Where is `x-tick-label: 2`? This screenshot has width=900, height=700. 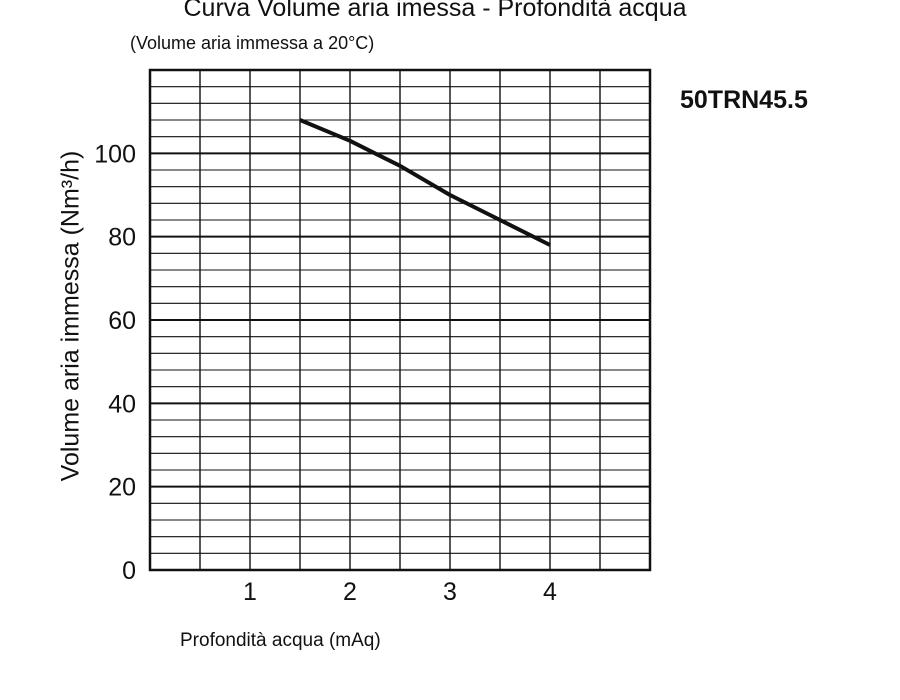
x-tick-label: 2 is located at coordinates (350, 592).